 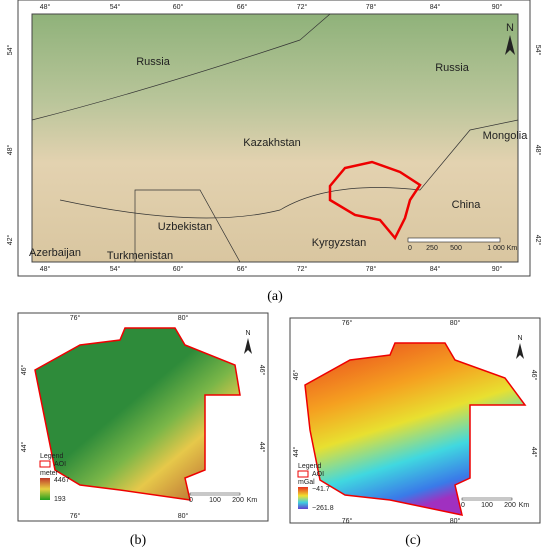 What do you see at coordinates (60, 499) in the screenshot?
I see `legend-min: 193` at bounding box center [60, 499].